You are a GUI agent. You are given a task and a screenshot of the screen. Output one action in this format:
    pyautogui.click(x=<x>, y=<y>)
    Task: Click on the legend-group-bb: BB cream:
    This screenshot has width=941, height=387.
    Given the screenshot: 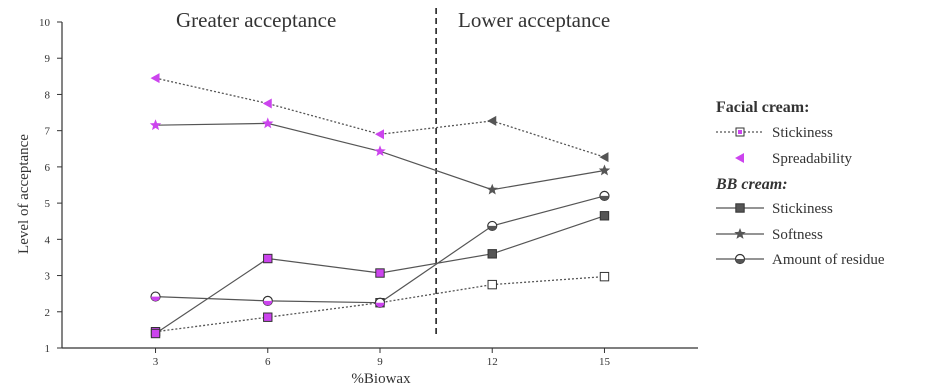 What is the action you would take?
    pyautogui.click(x=751, y=184)
    